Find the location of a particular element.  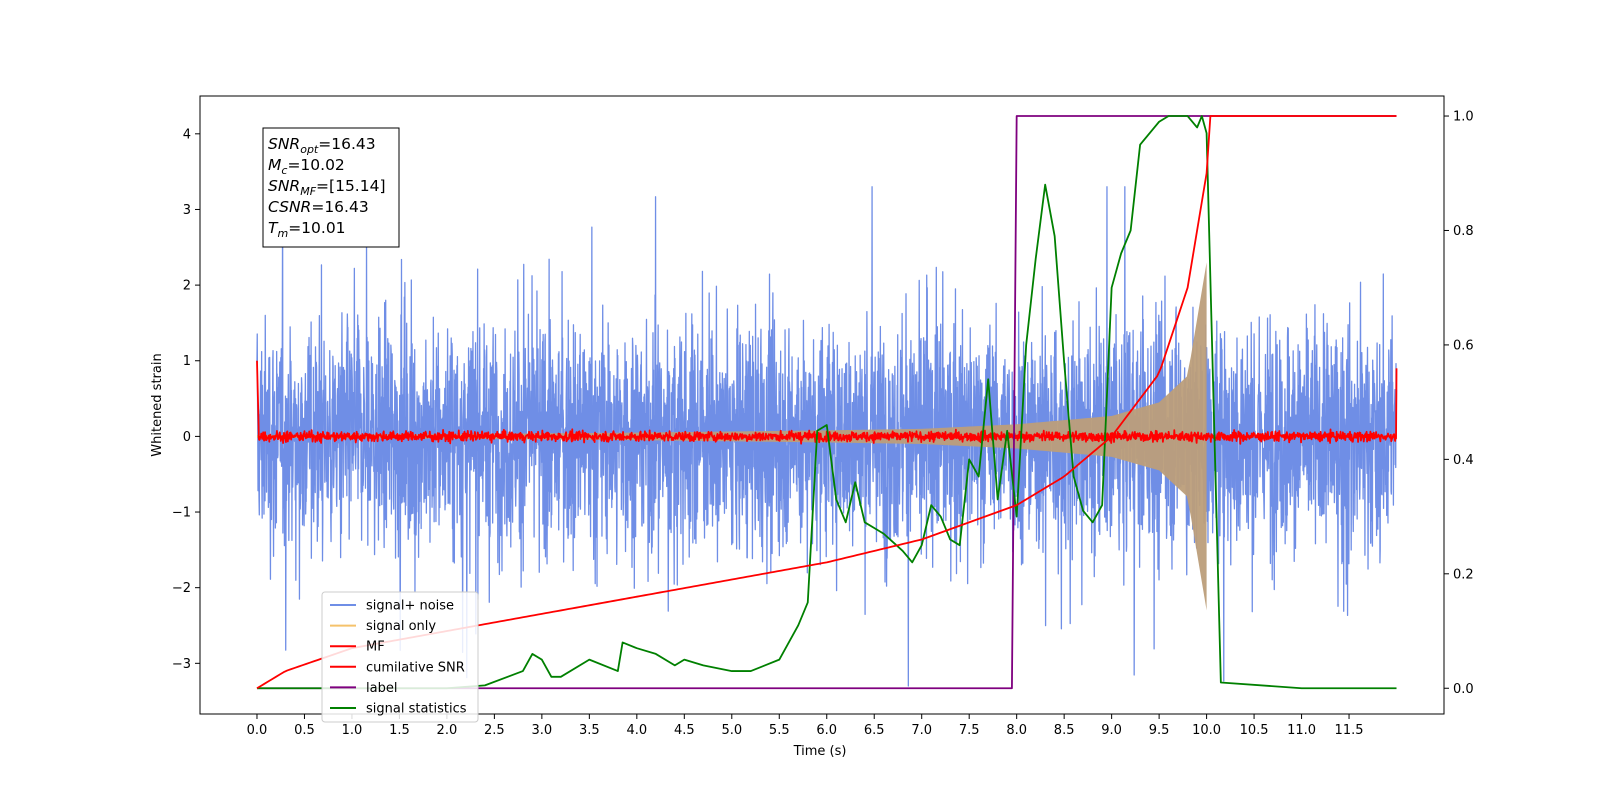

annotation-line: CSNR=16.43 is located at coordinates (318, 207).